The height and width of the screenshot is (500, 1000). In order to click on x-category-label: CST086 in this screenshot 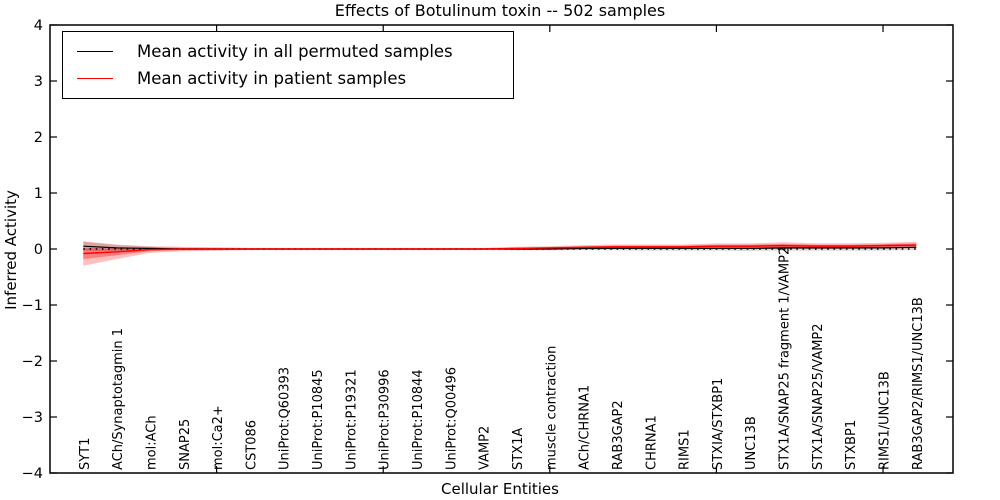, I will do `click(251, 445)`.